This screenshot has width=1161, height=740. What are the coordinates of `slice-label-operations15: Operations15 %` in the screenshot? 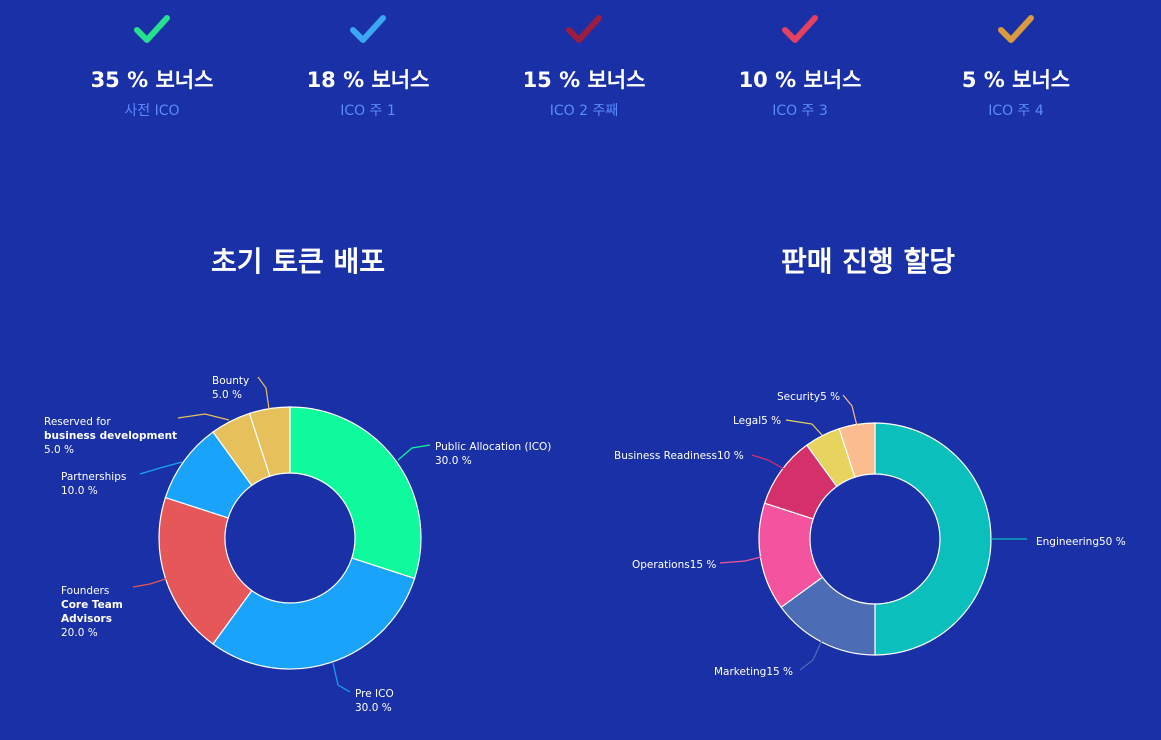 It's located at (674, 565).